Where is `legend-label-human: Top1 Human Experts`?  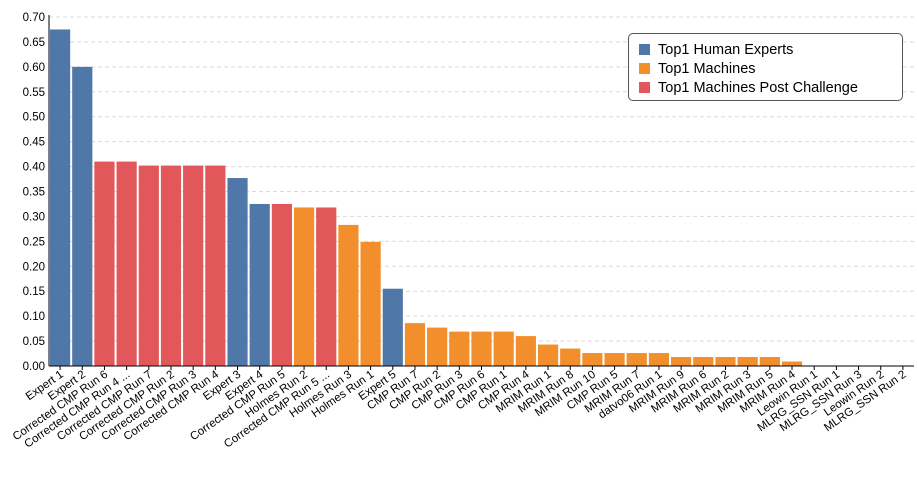
legend-label-human: Top1 Human Experts is located at coordinates (726, 49).